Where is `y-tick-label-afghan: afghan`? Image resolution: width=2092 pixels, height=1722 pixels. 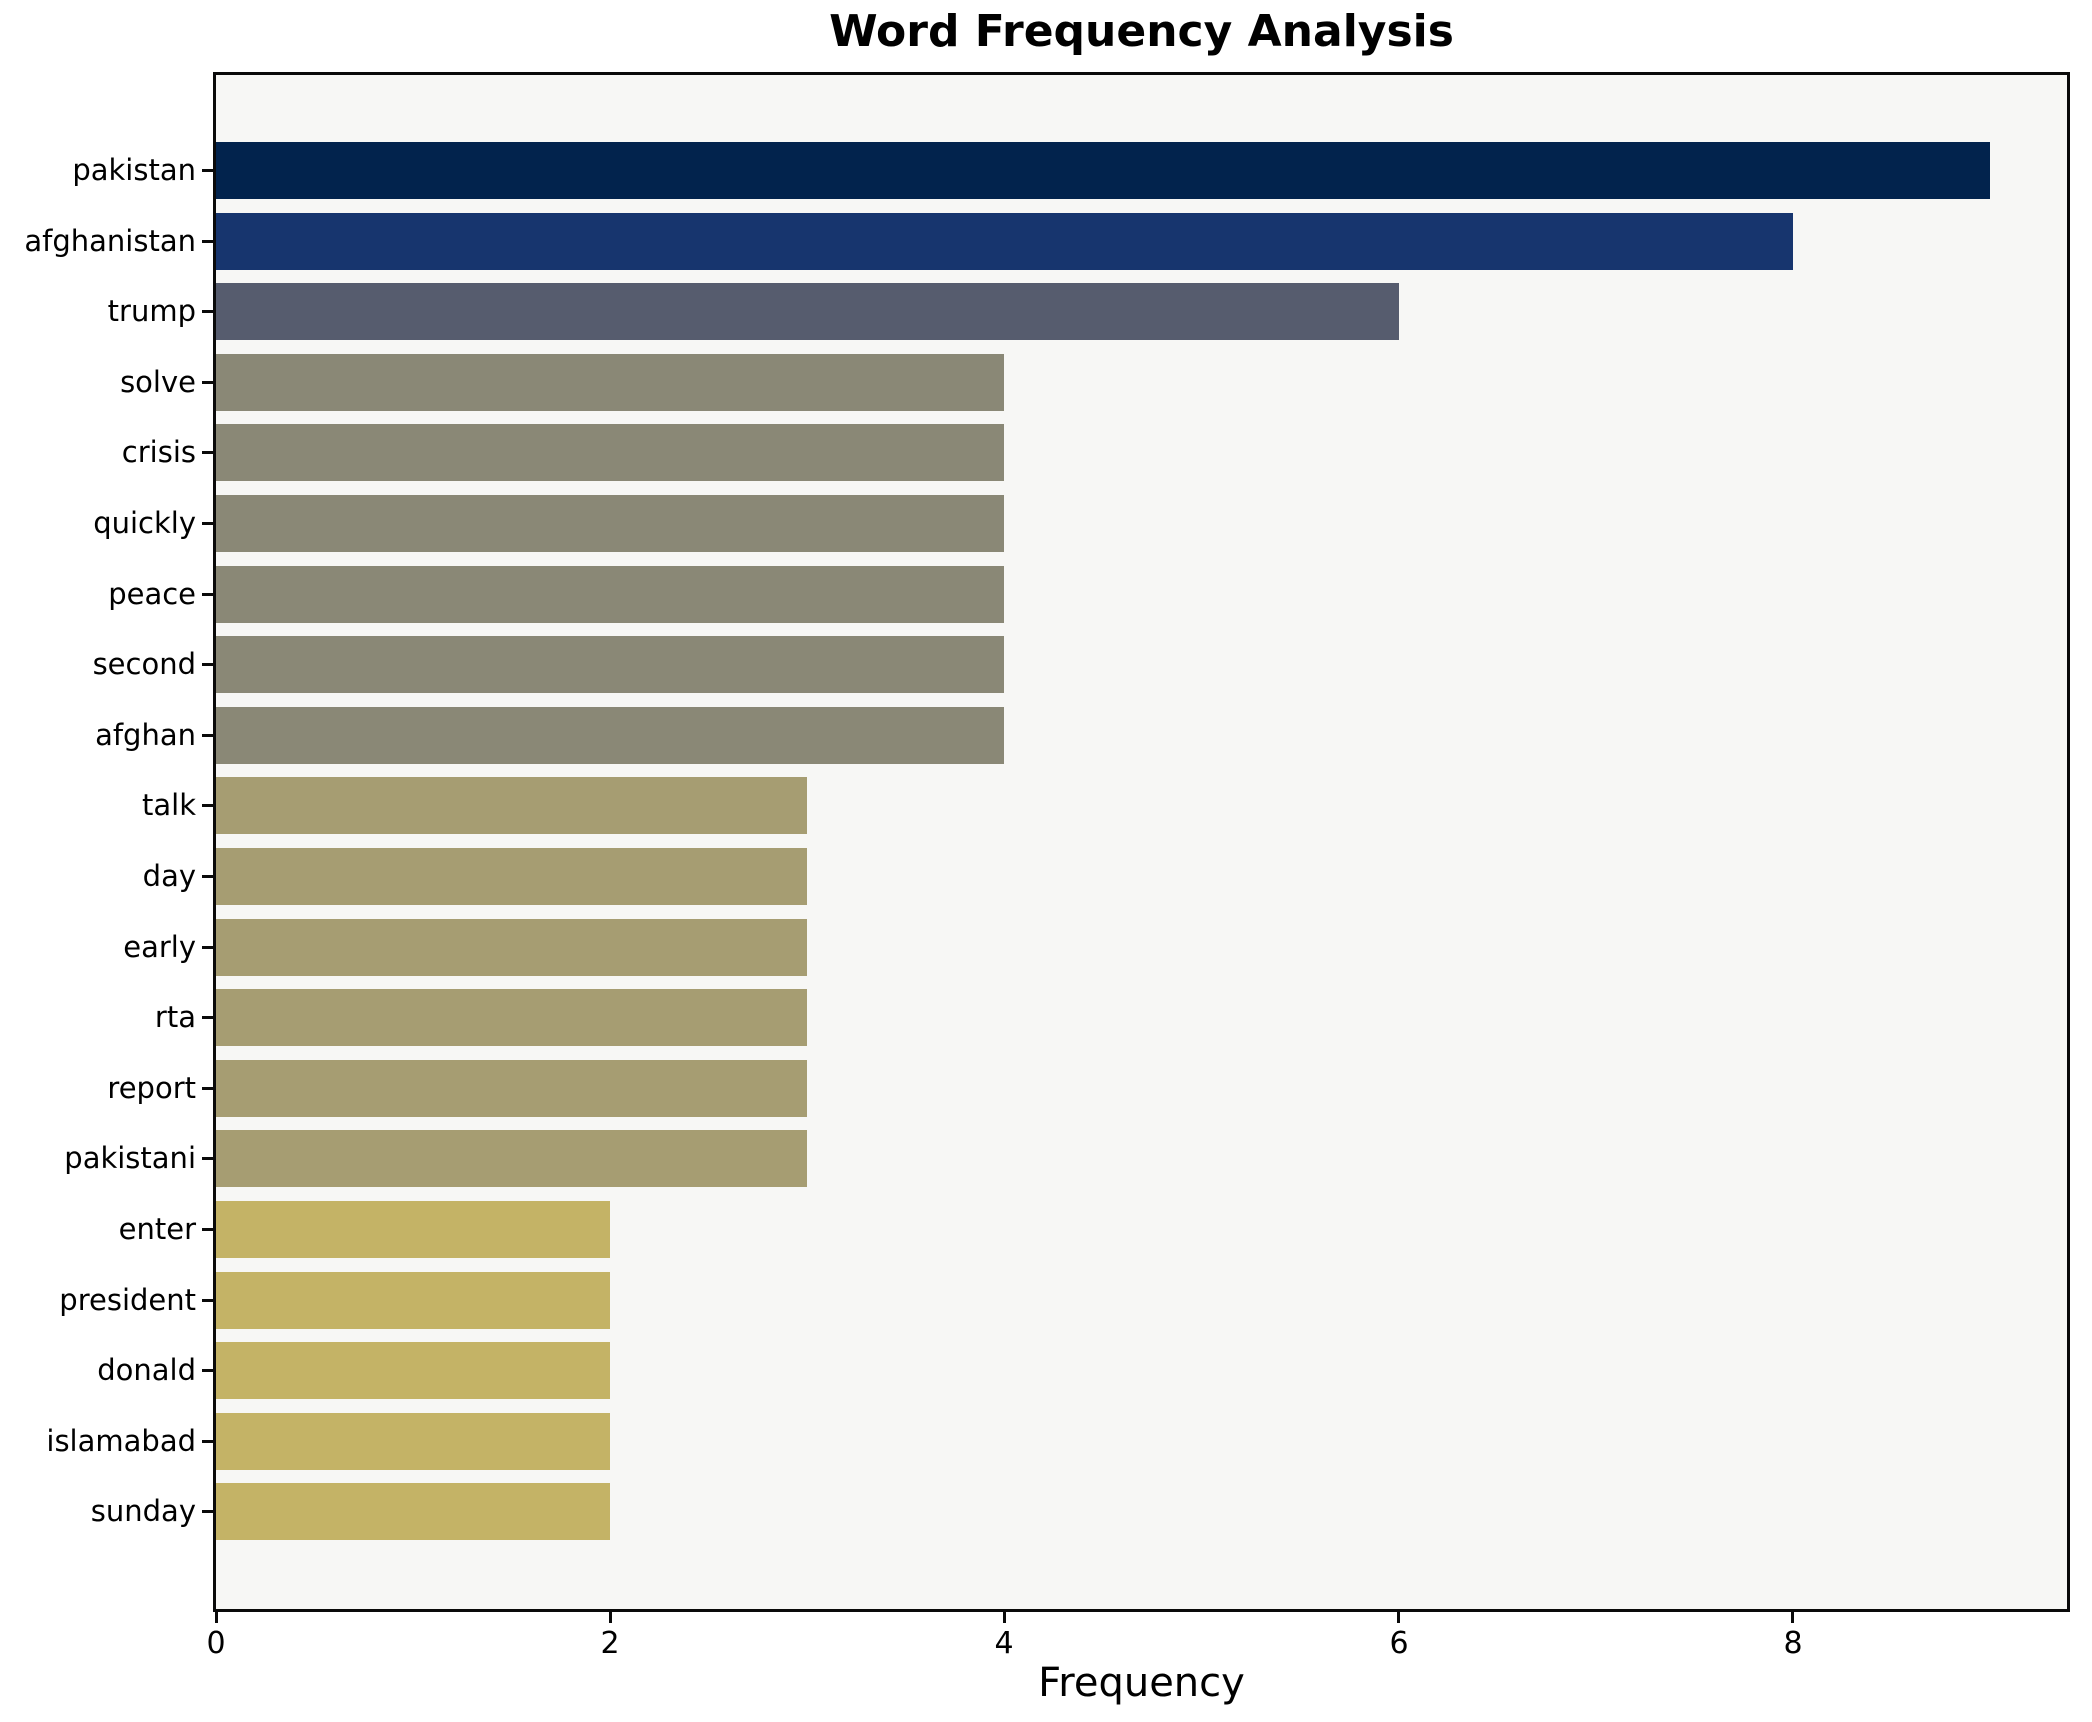 y-tick-label-afghan: afghan is located at coordinates (145, 735).